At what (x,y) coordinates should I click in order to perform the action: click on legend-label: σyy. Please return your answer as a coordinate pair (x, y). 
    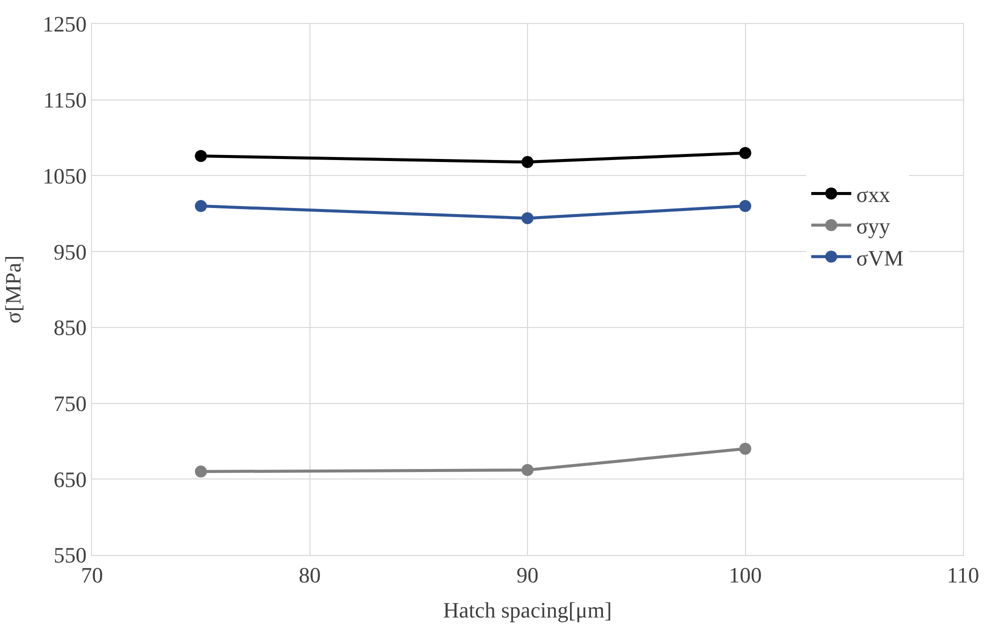
    Looking at the image, I should click on (873, 226).